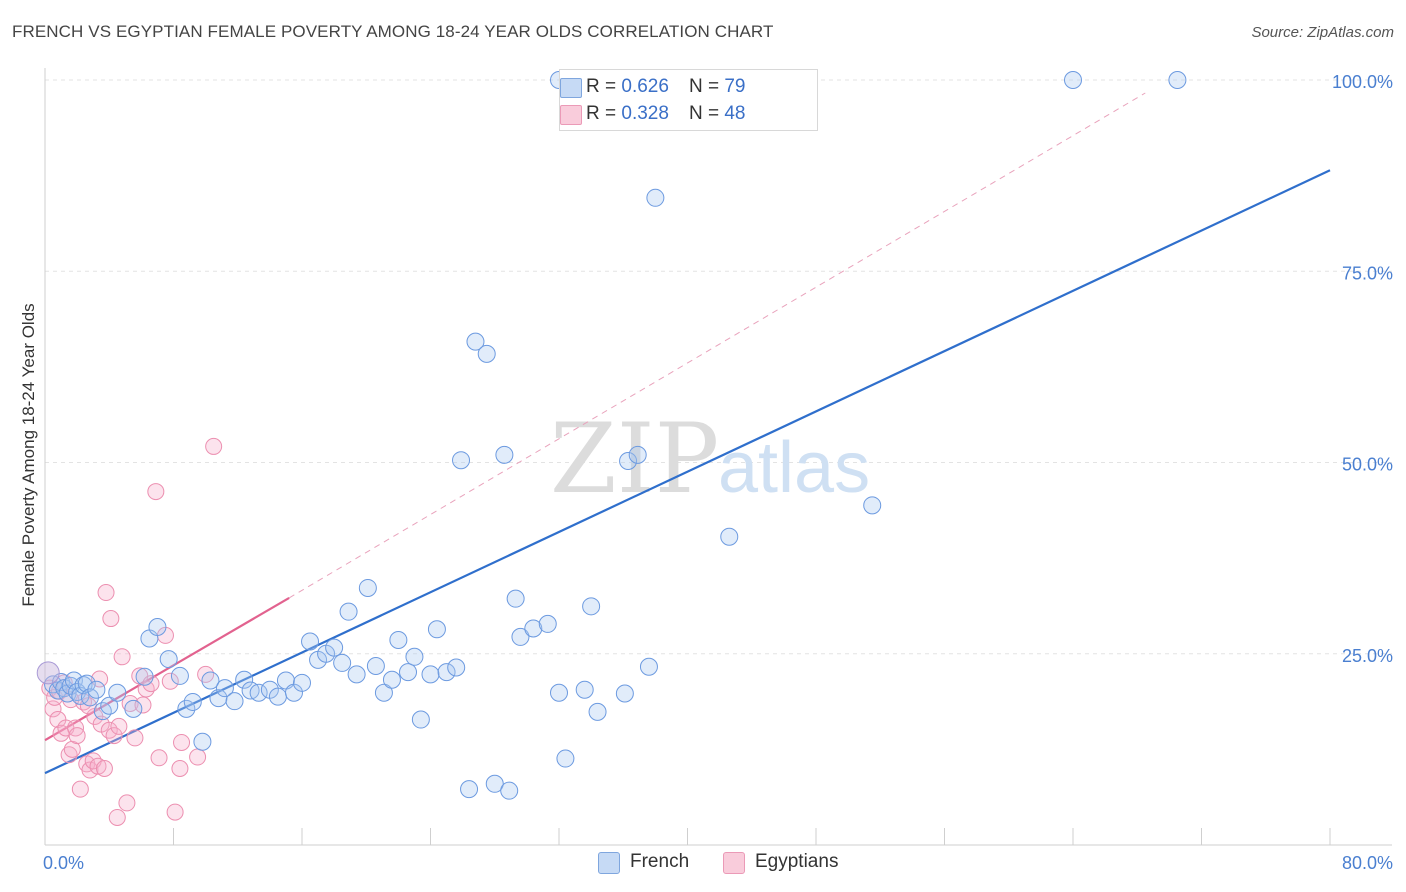 Image resolution: width=1406 pixels, height=892 pixels. I want to click on bottom-legend-egyptians: Egyptians, so click(781, 862).